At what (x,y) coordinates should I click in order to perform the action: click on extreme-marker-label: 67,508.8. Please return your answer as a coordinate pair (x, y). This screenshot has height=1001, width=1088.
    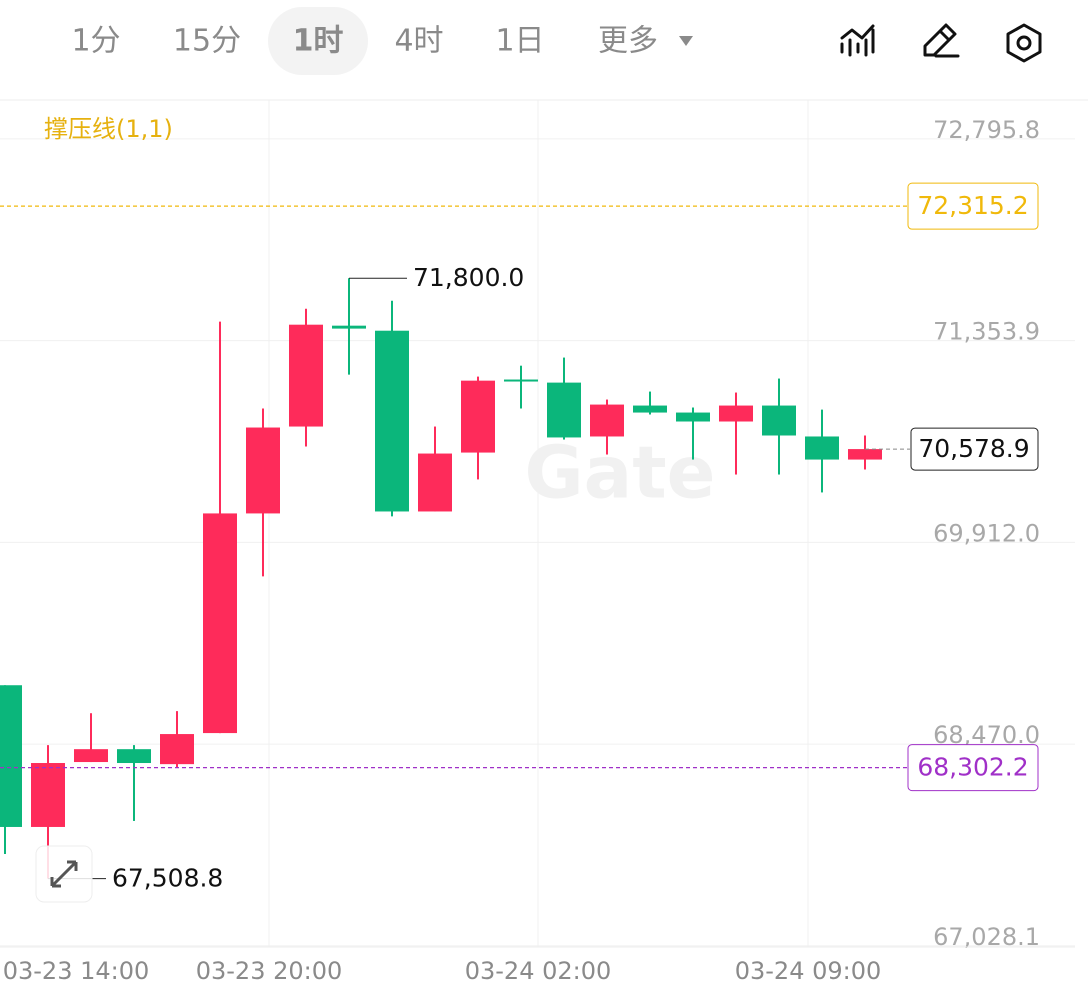
    Looking at the image, I should click on (167, 878).